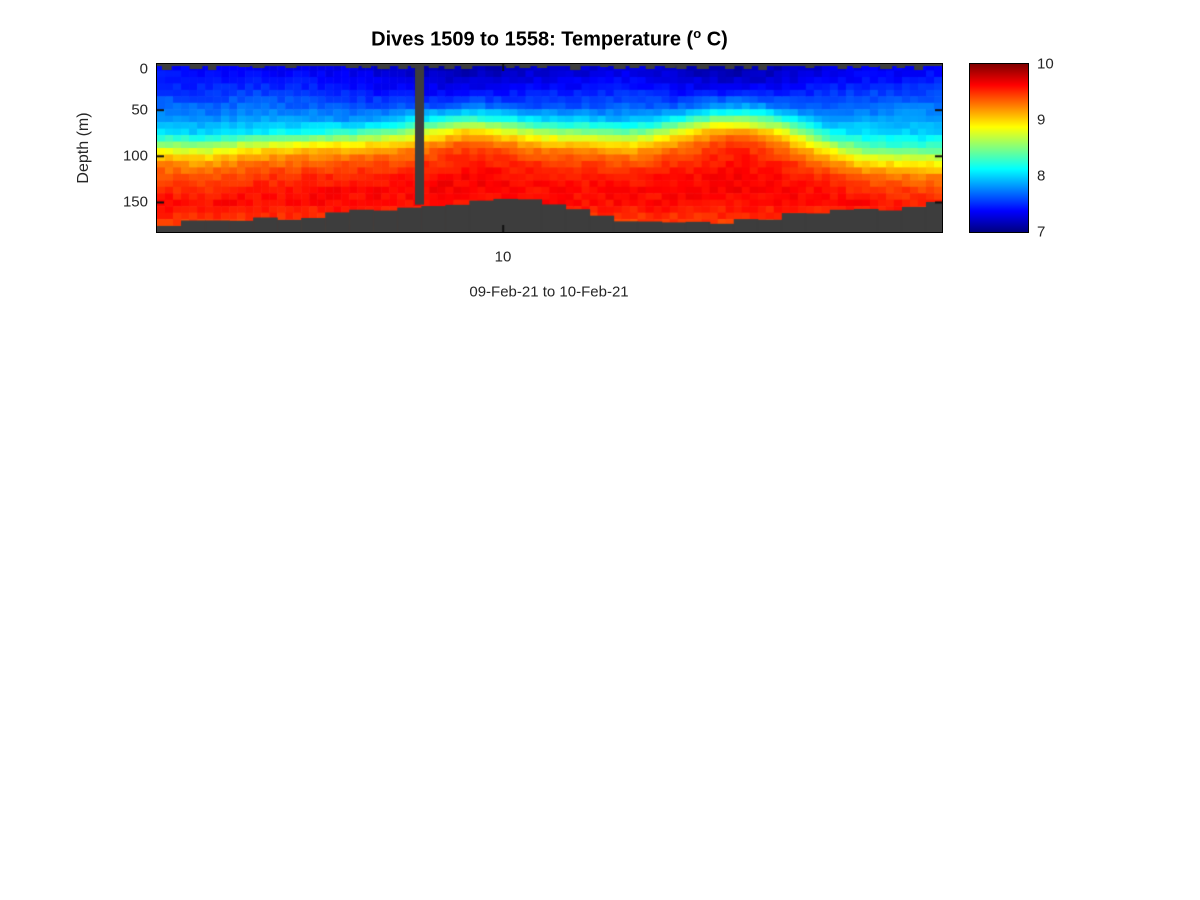  I want to click on chart-title: Dives 1509 to 1558: Temperature (o C), so click(549, 39).